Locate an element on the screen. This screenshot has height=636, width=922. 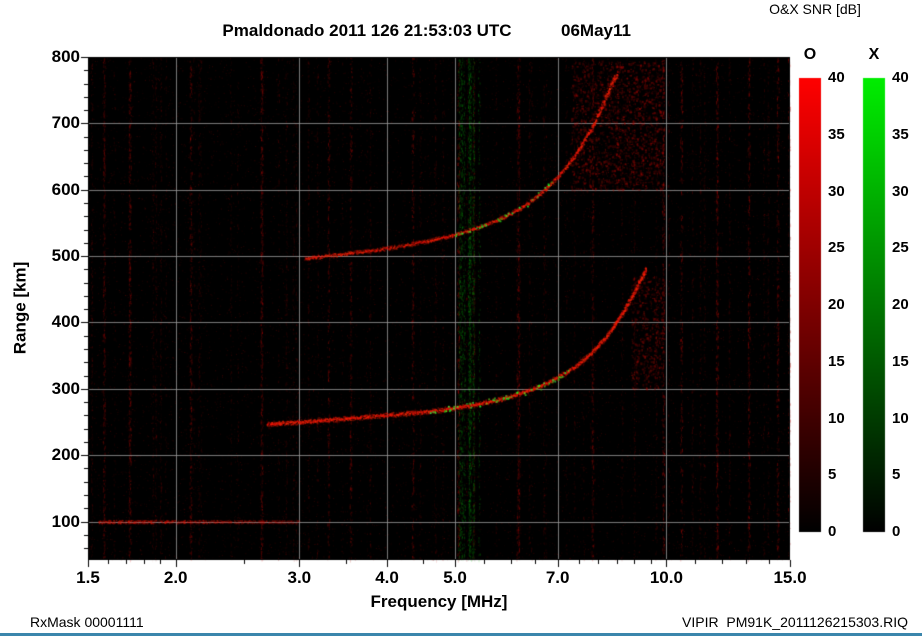
y-axis-label: Range [km] is located at coordinates (20, 308).